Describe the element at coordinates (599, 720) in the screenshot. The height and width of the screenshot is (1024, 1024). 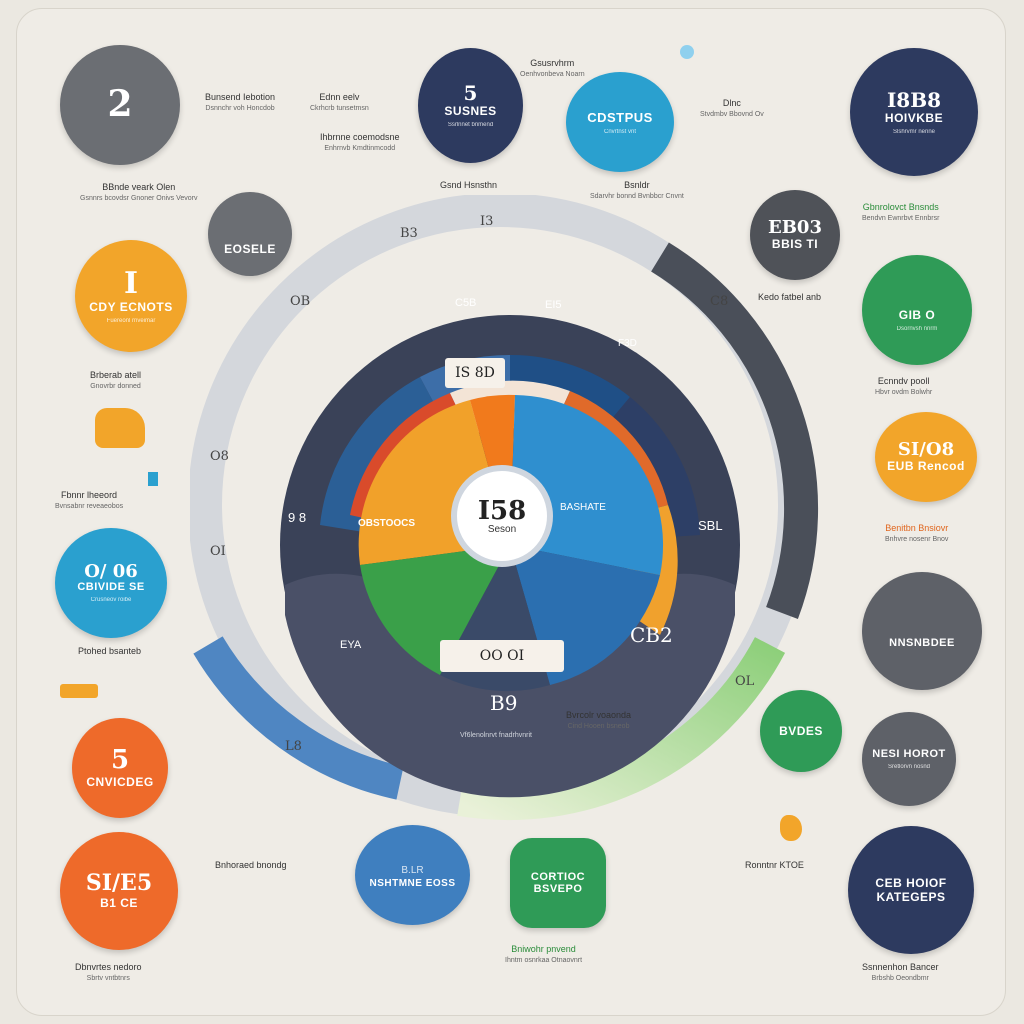
I see `annotation-label: Bvrcolr voaonda Cind Hooen bsneob` at that location.